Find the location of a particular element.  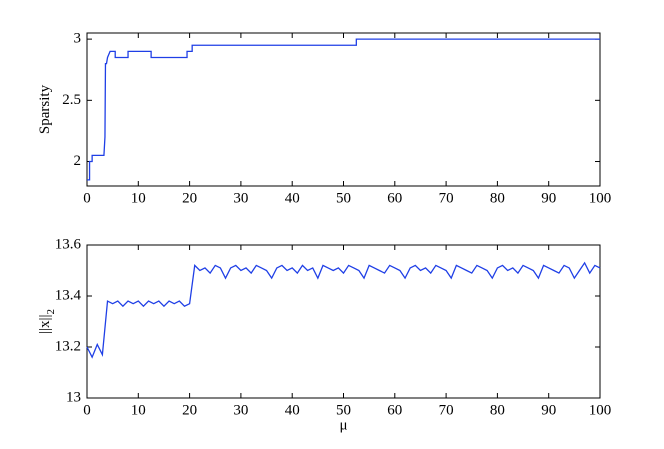

y-tick-label: 3 is located at coordinates (78, 39).